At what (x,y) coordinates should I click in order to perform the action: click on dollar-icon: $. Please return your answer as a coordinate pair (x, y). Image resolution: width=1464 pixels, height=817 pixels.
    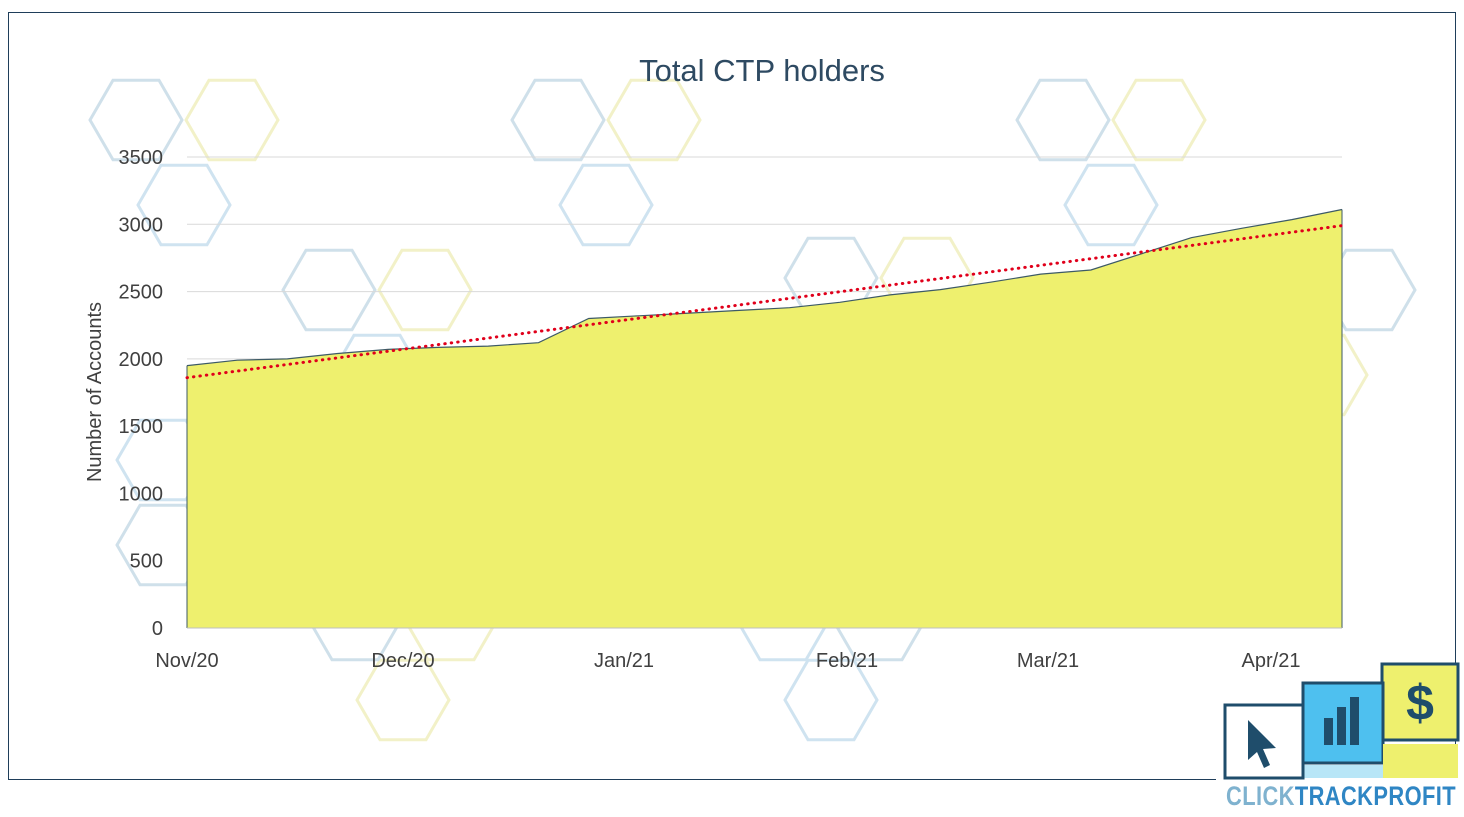
    Looking at the image, I should click on (1420, 702).